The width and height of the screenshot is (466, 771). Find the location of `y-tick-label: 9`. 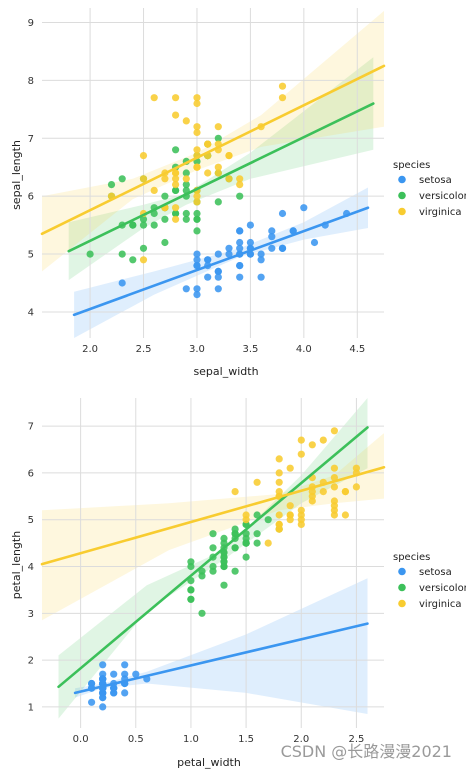

y-tick-label: 9 is located at coordinates (31, 23).